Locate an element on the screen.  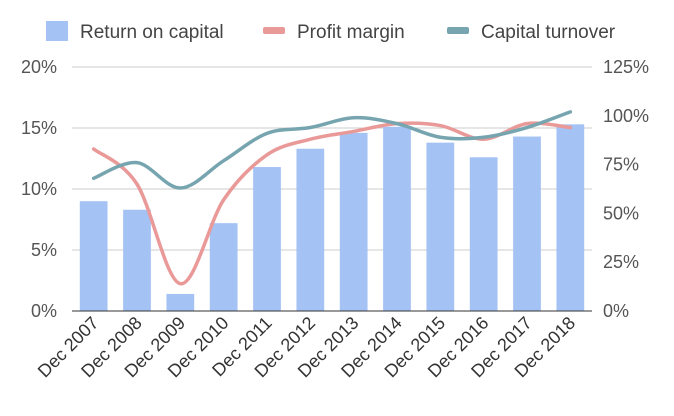
y-left-tick-label: 10% is located at coordinates (39, 189).